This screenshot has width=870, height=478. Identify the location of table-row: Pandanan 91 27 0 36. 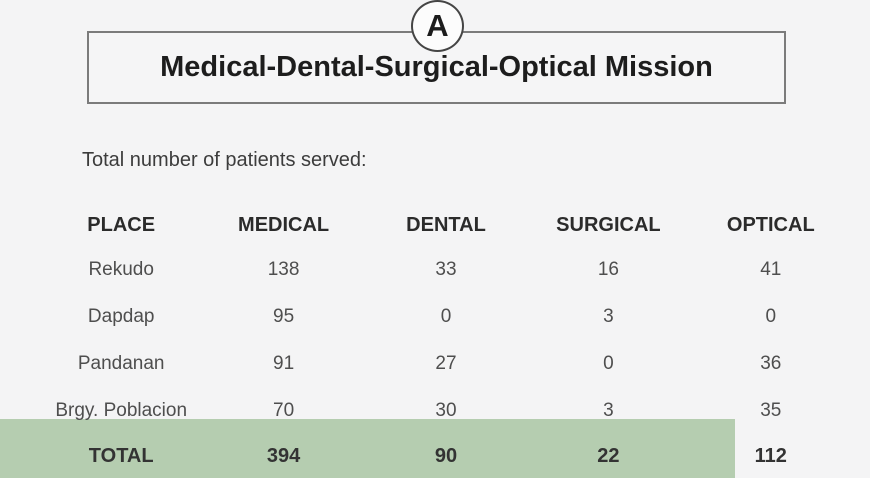
(446, 363).